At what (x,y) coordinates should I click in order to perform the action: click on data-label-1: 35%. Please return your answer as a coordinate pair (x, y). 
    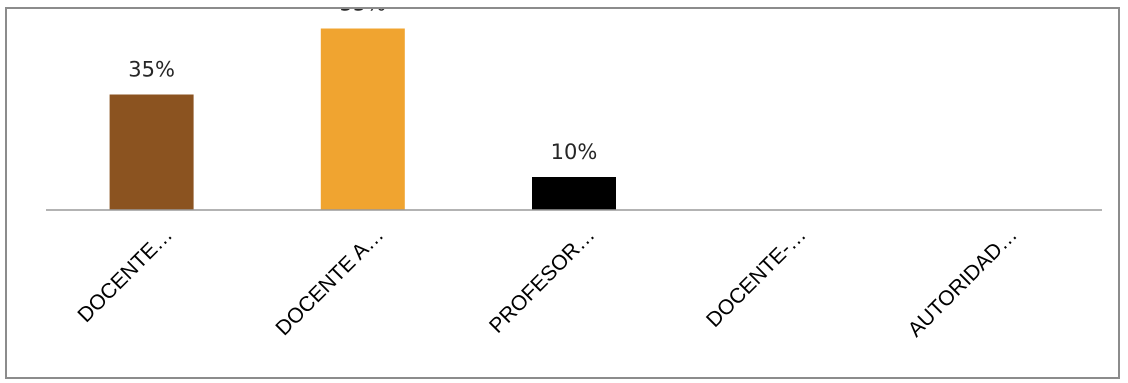
    Looking at the image, I should click on (151, 70).